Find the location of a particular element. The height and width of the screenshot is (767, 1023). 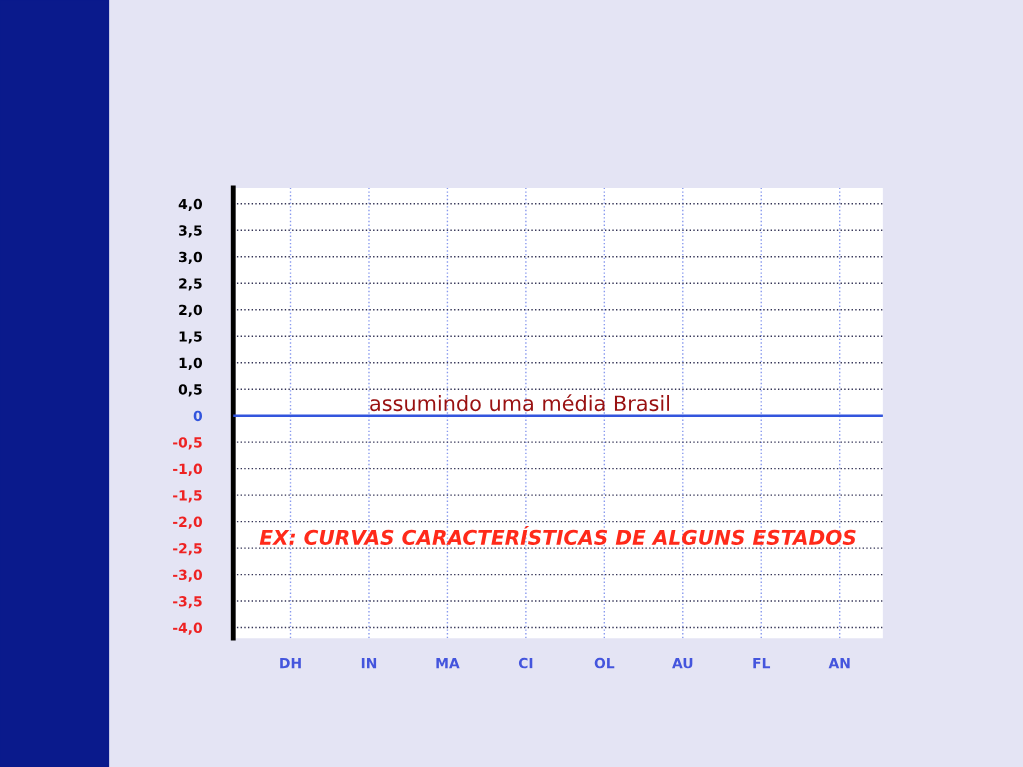

y-tick-label: 4,0 is located at coordinates (190, 205).